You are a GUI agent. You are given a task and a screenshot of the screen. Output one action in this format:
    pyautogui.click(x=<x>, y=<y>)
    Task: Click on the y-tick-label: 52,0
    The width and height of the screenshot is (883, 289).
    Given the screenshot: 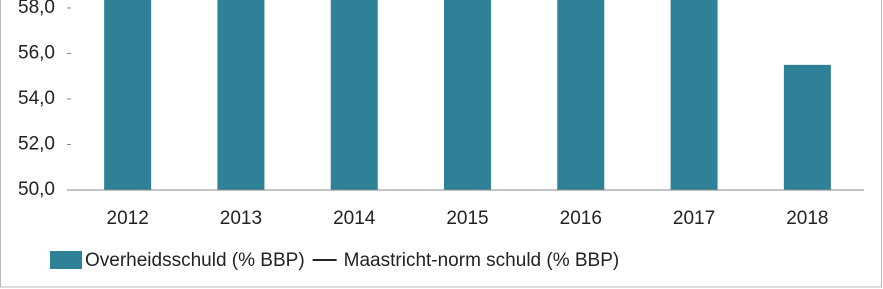 What is the action you would take?
    pyautogui.click(x=36, y=144)
    